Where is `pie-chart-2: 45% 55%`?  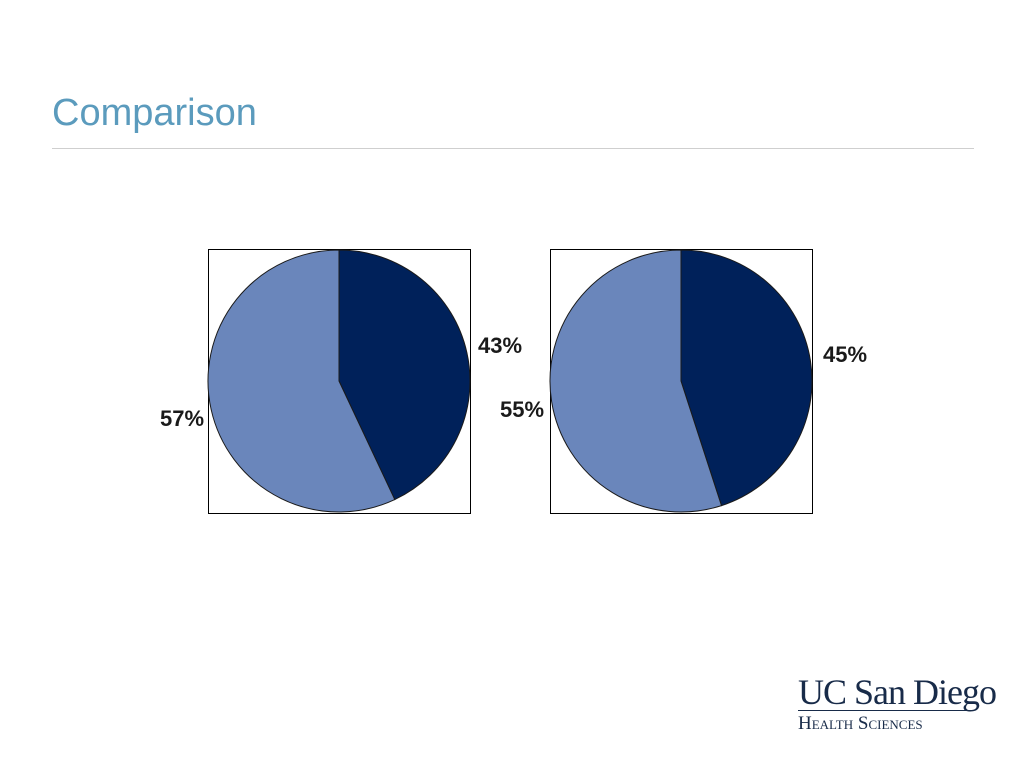
pie-chart-2: 45% 55% is located at coordinates (683, 381).